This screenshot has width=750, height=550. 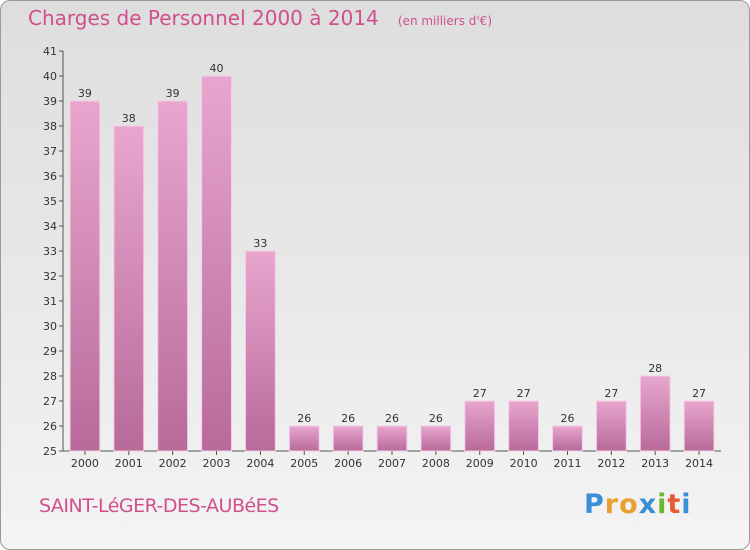 What do you see at coordinates (260, 243) in the screenshot?
I see `bar-value-label: 33` at bounding box center [260, 243].